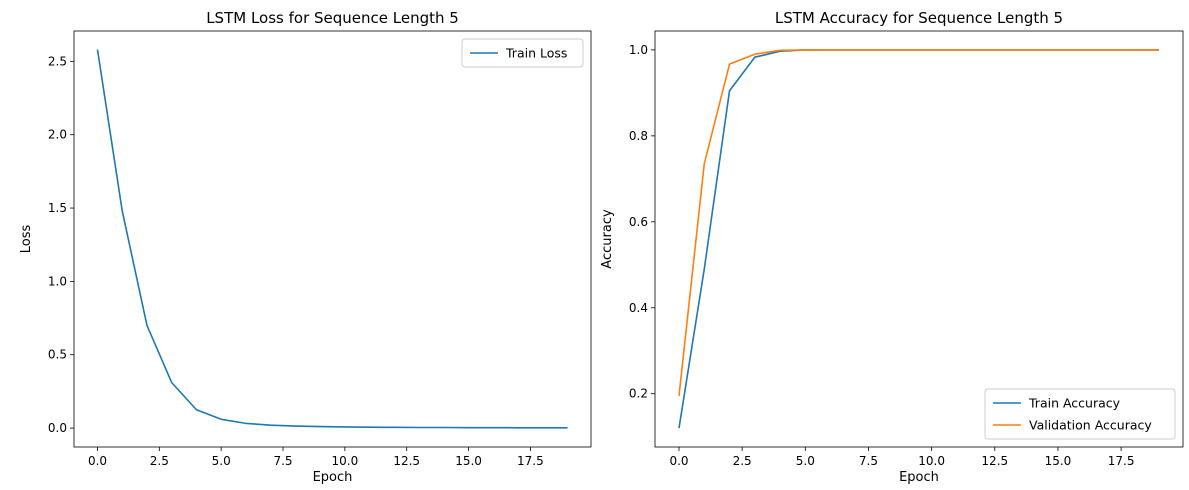  I want to click on legend-label: Validation Accuracy, so click(1090, 425).